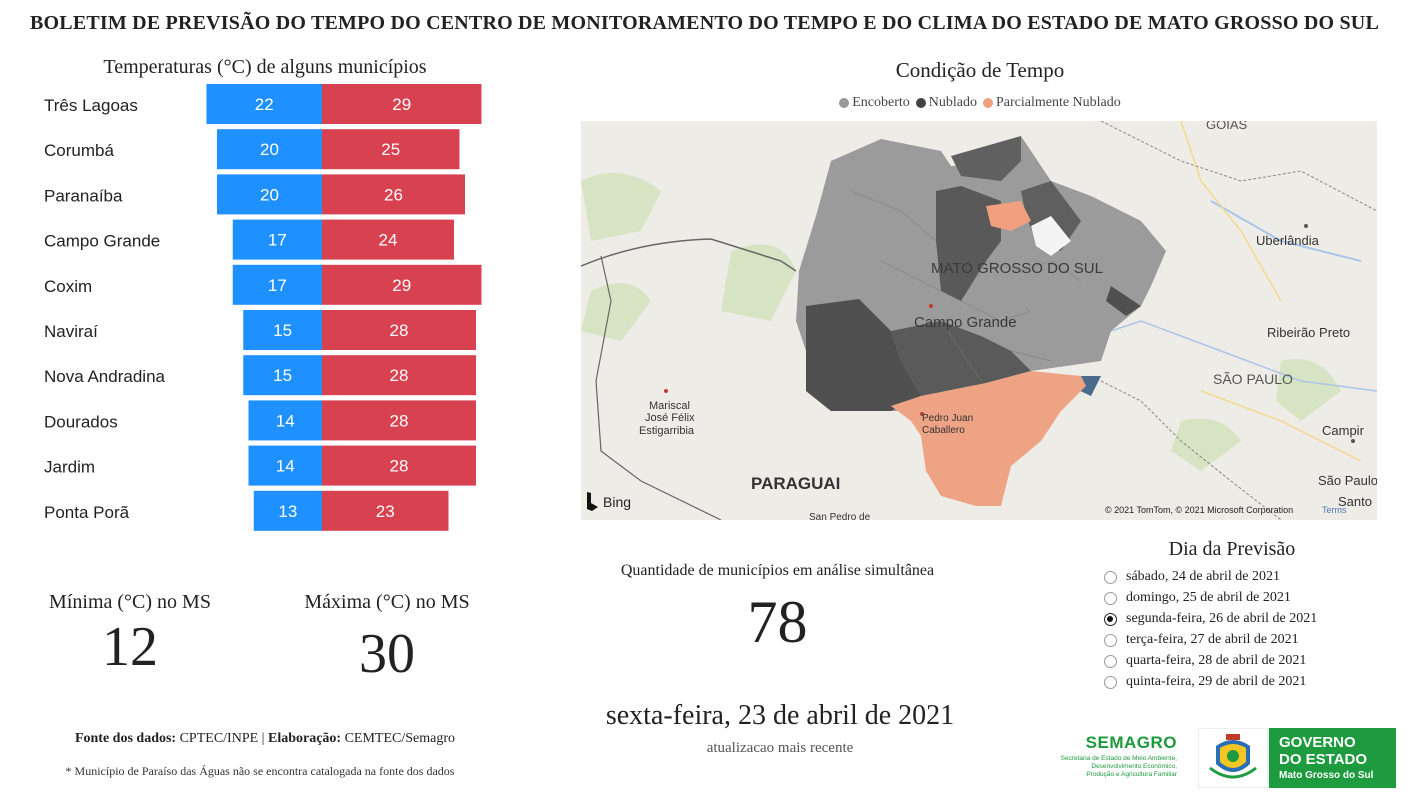 The width and height of the screenshot is (1409, 794). Describe the element at coordinates (1253, 379) in the screenshot. I see `map-label-sao-paulo-state: SÃO PAULO` at that location.